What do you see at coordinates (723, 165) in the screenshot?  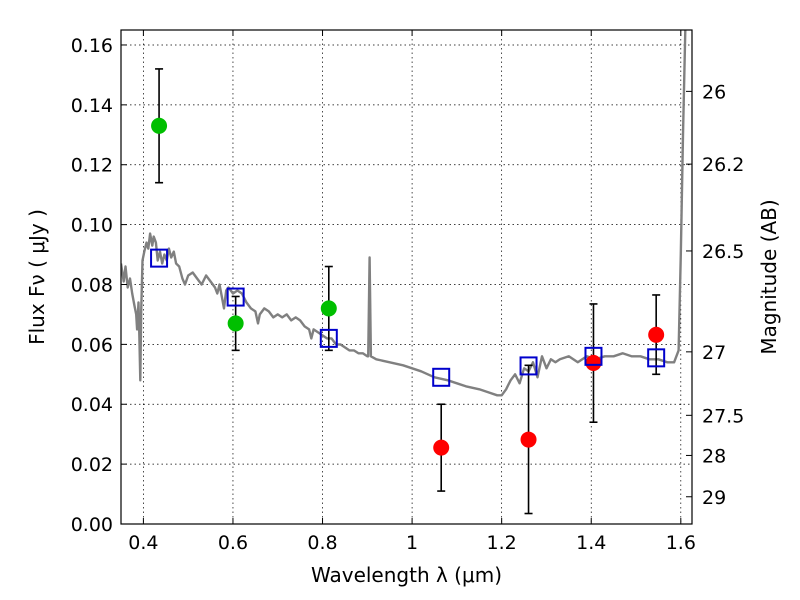 I see `right-tick-label: 26.2` at bounding box center [723, 165].